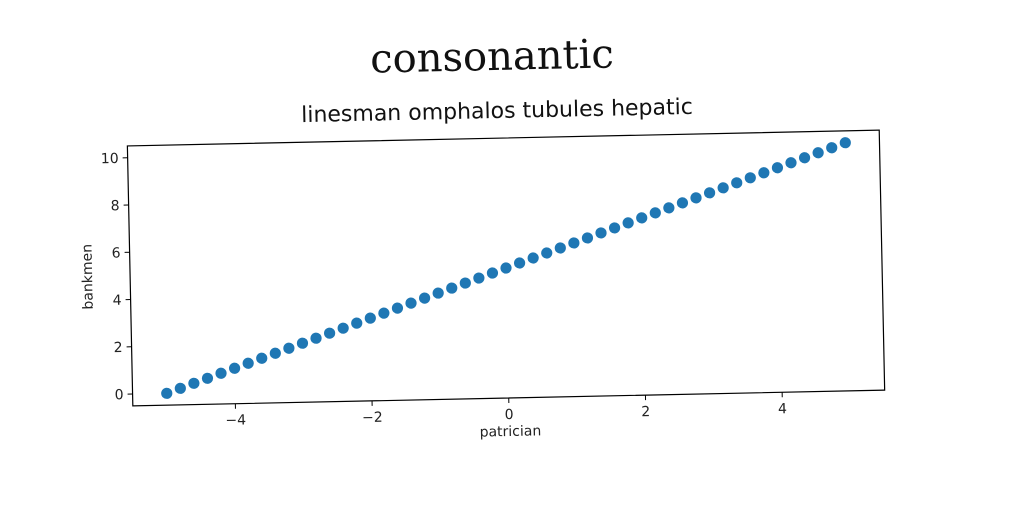  I want to click on x-axis: −4 −2 0 2 4, so click(506, 410).